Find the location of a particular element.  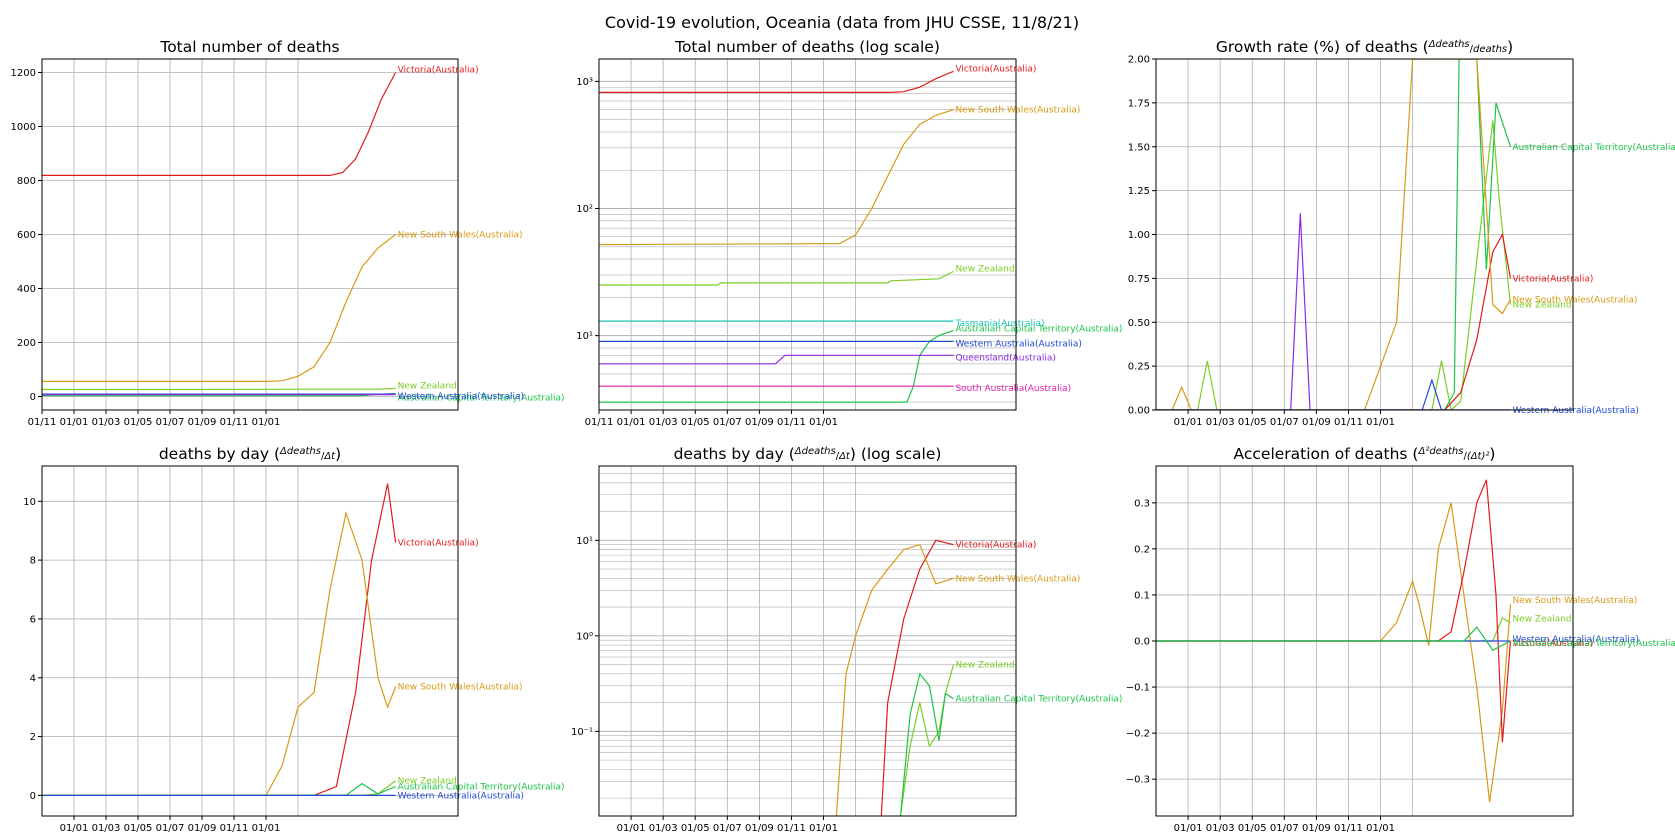

y-tick-label: 1.25 is located at coordinates (1139, 191).